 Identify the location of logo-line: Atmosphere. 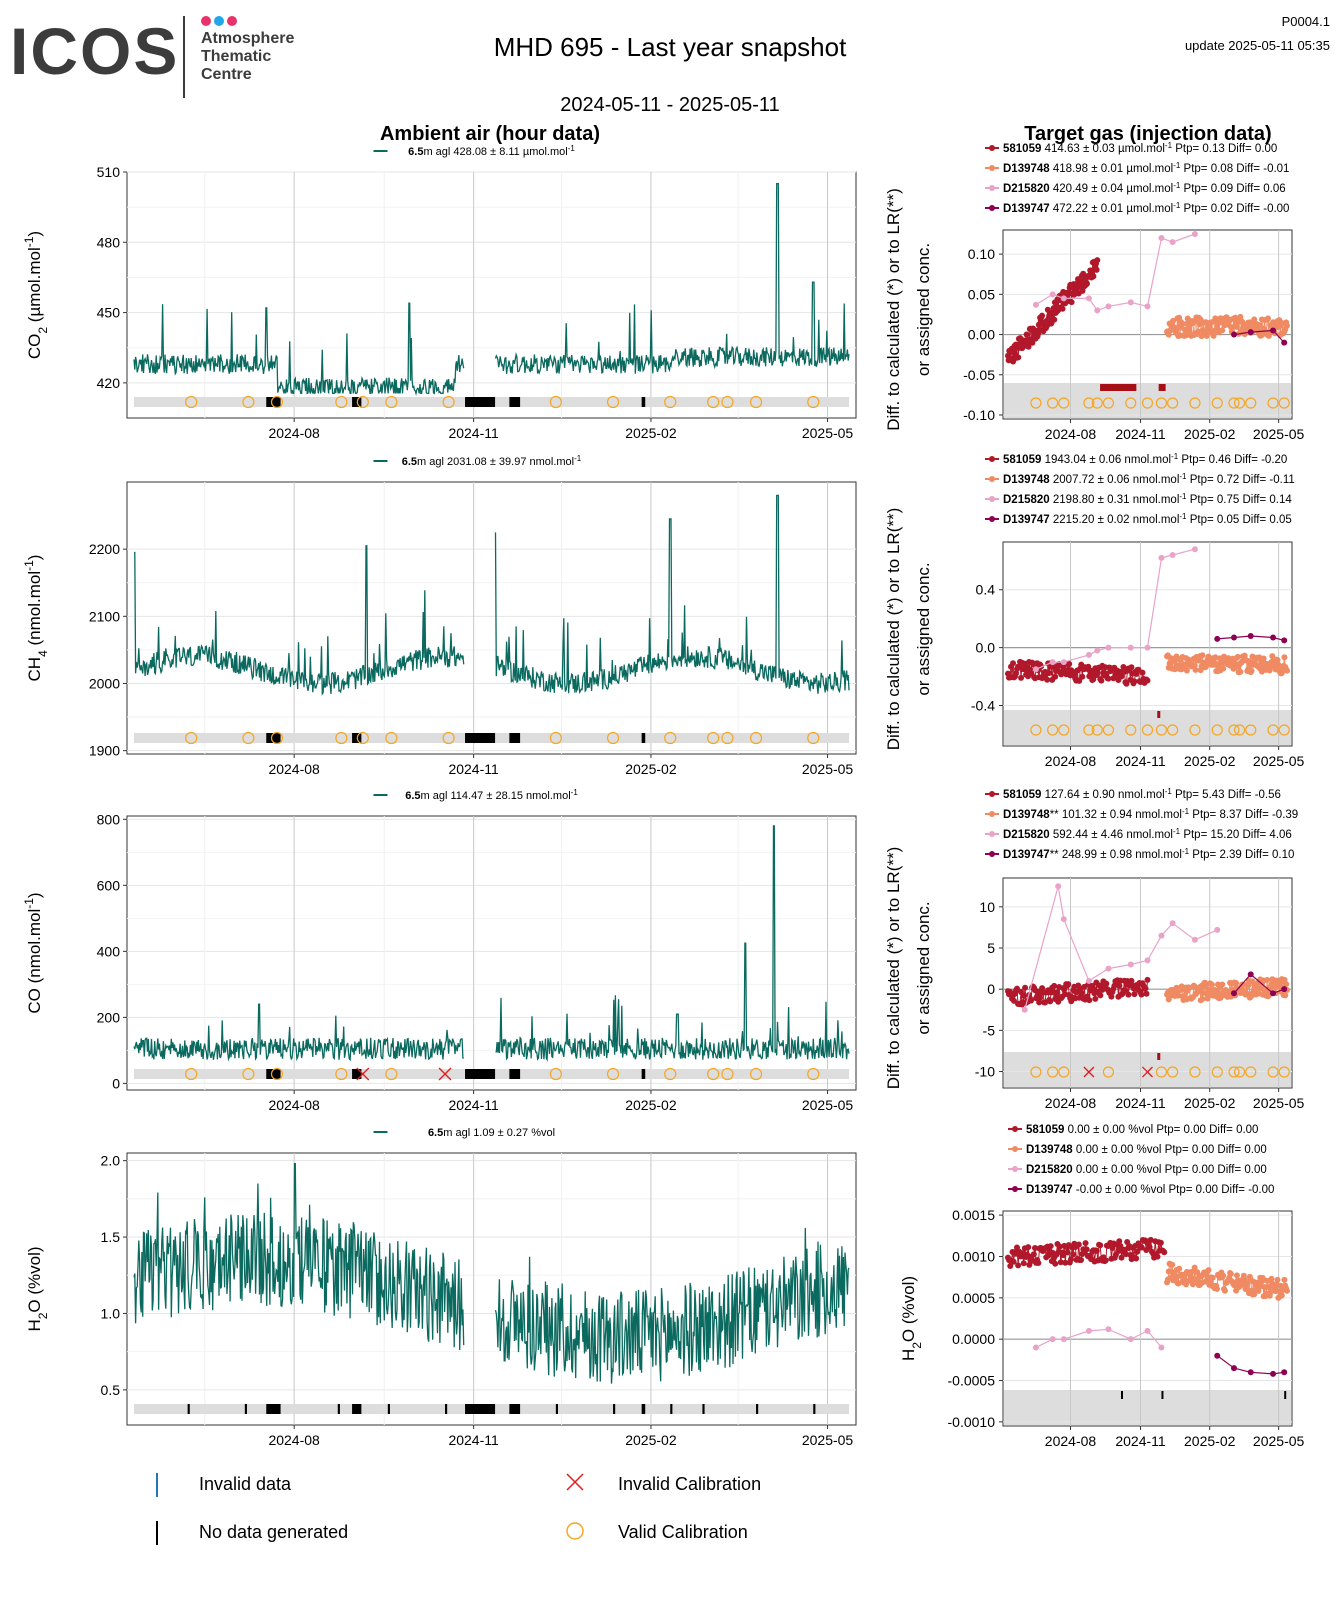
(248, 38).